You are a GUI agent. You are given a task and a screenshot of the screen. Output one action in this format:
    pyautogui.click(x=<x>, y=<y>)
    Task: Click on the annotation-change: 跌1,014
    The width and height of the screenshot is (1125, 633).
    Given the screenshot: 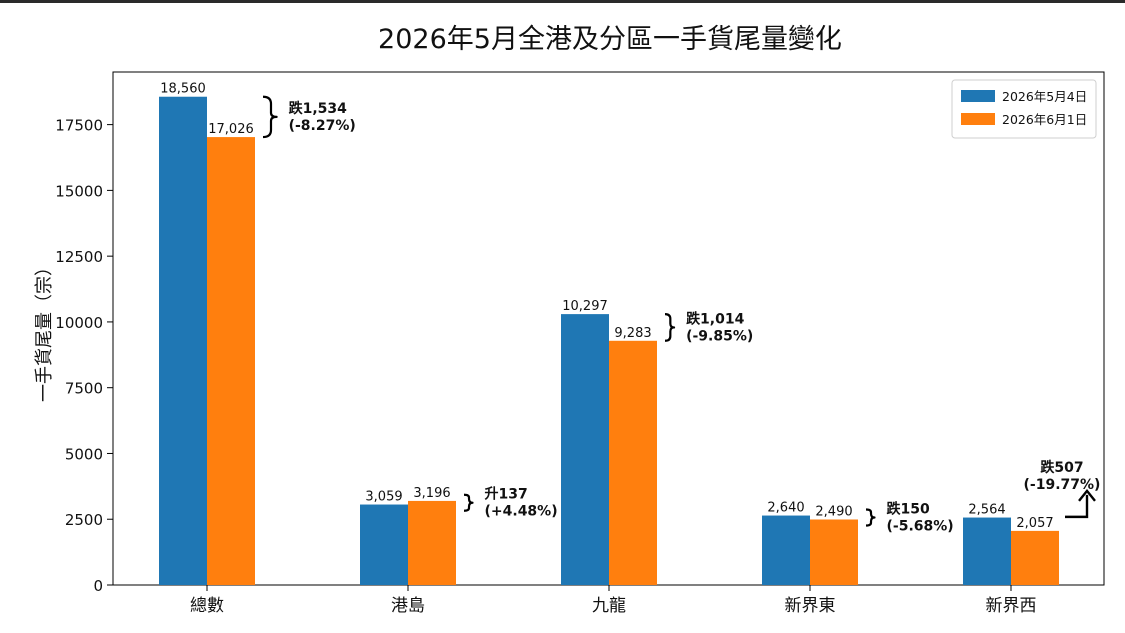 What is the action you would take?
    pyautogui.click(x=715, y=319)
    